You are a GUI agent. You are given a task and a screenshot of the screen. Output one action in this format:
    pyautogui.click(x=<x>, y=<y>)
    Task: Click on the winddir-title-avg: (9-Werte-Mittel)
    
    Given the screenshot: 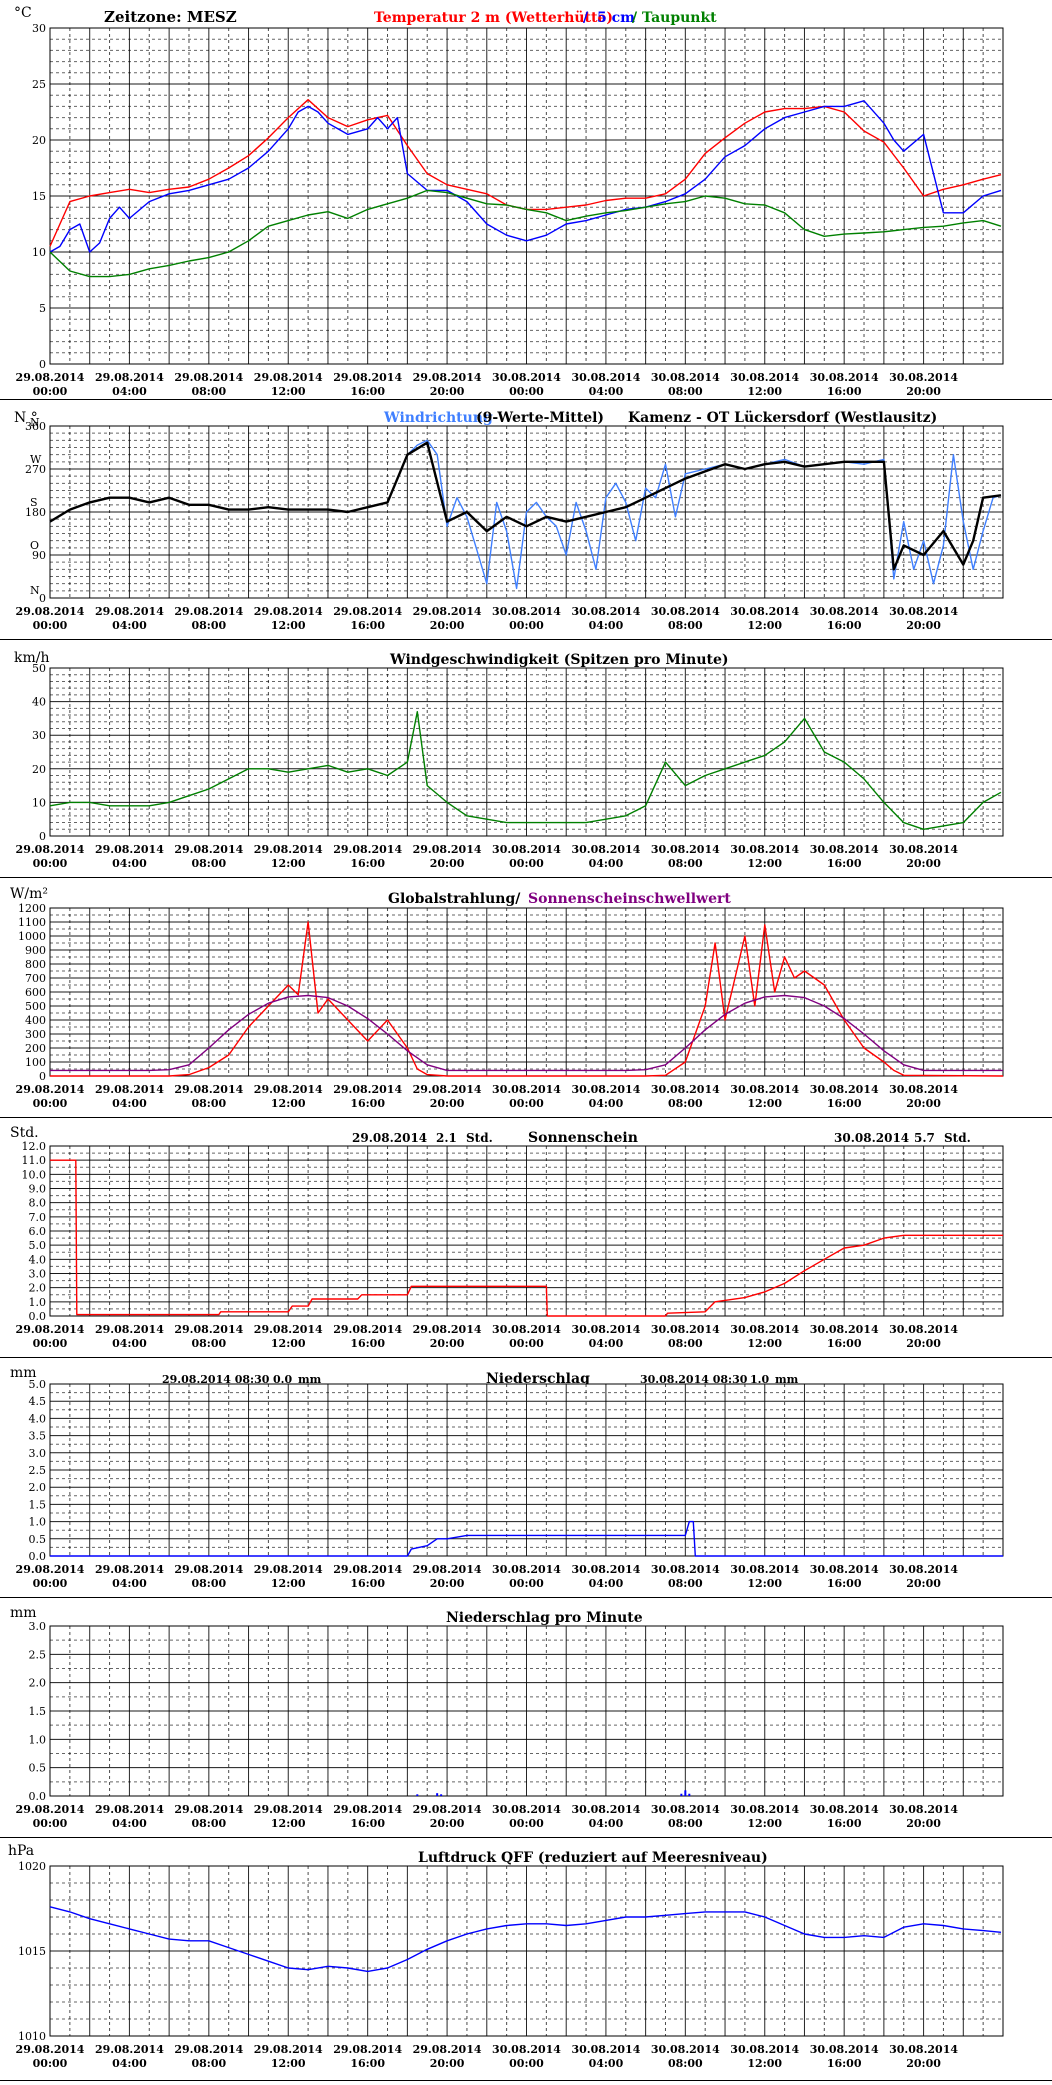 What is the action you would take?
    pyautogui.click(x=540, y=418)
    